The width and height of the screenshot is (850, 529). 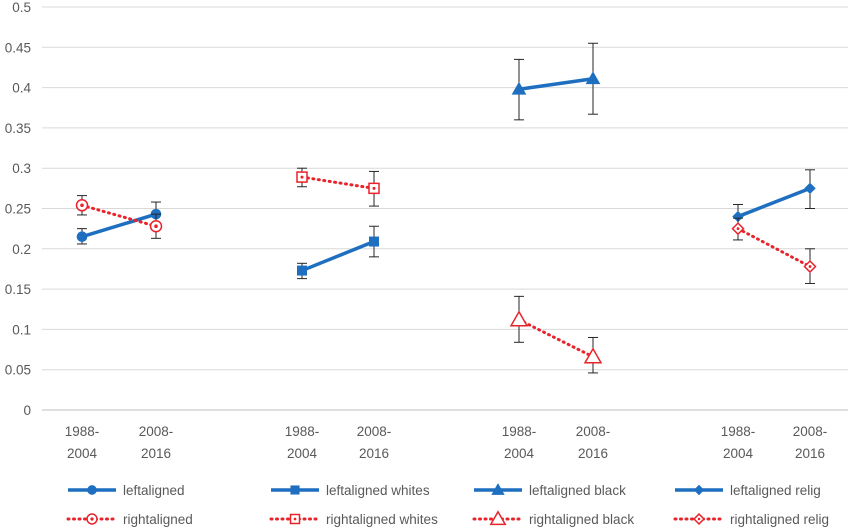 I want to click on legend-item: leftaligned whites, so click(x=350, y=490).